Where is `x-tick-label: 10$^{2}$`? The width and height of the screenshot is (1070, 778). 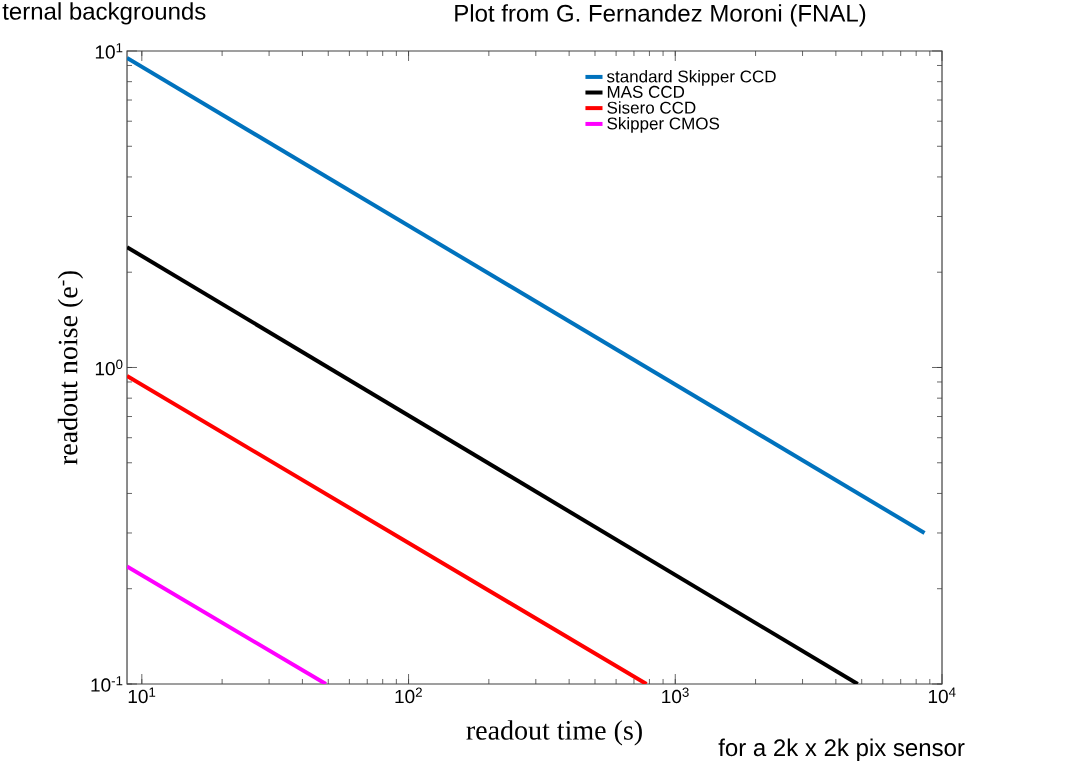 x-tick-label: 10$^{2}$ is located at coordinates (408, 695).